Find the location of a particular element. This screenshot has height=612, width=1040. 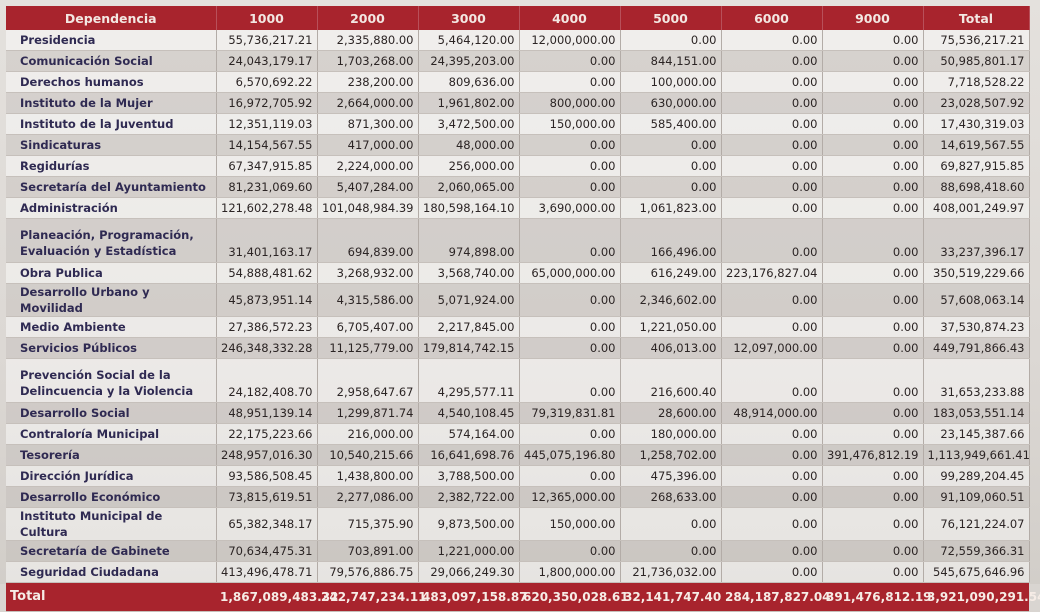

table-cell: 14,619,567.55 is located at coordinates (976, 145).